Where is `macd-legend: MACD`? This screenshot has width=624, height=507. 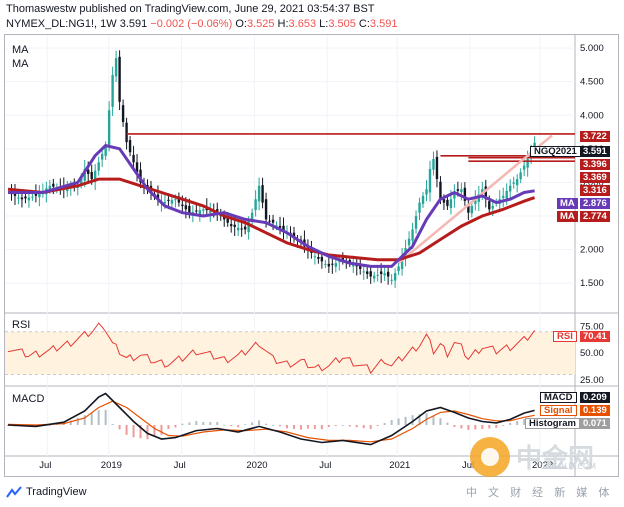 macd-legend: MACD is located at coordinates (28, 399).